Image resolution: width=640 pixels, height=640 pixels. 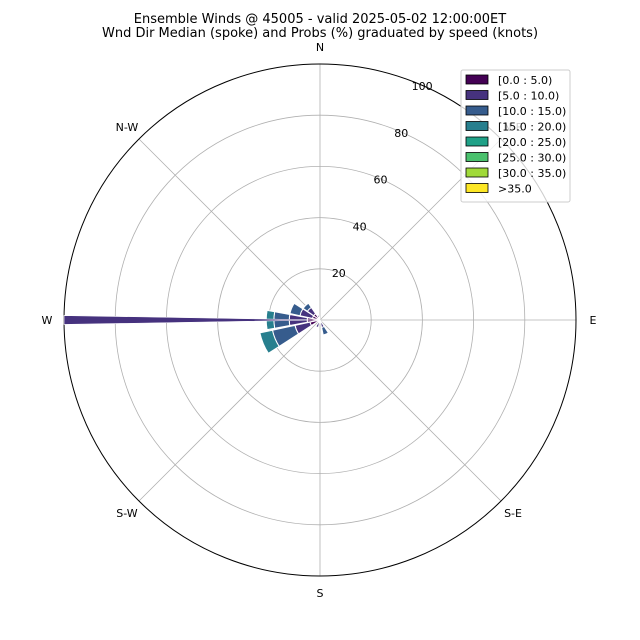 I want to click on direction-label: N-W, so click(x=127, y=127).